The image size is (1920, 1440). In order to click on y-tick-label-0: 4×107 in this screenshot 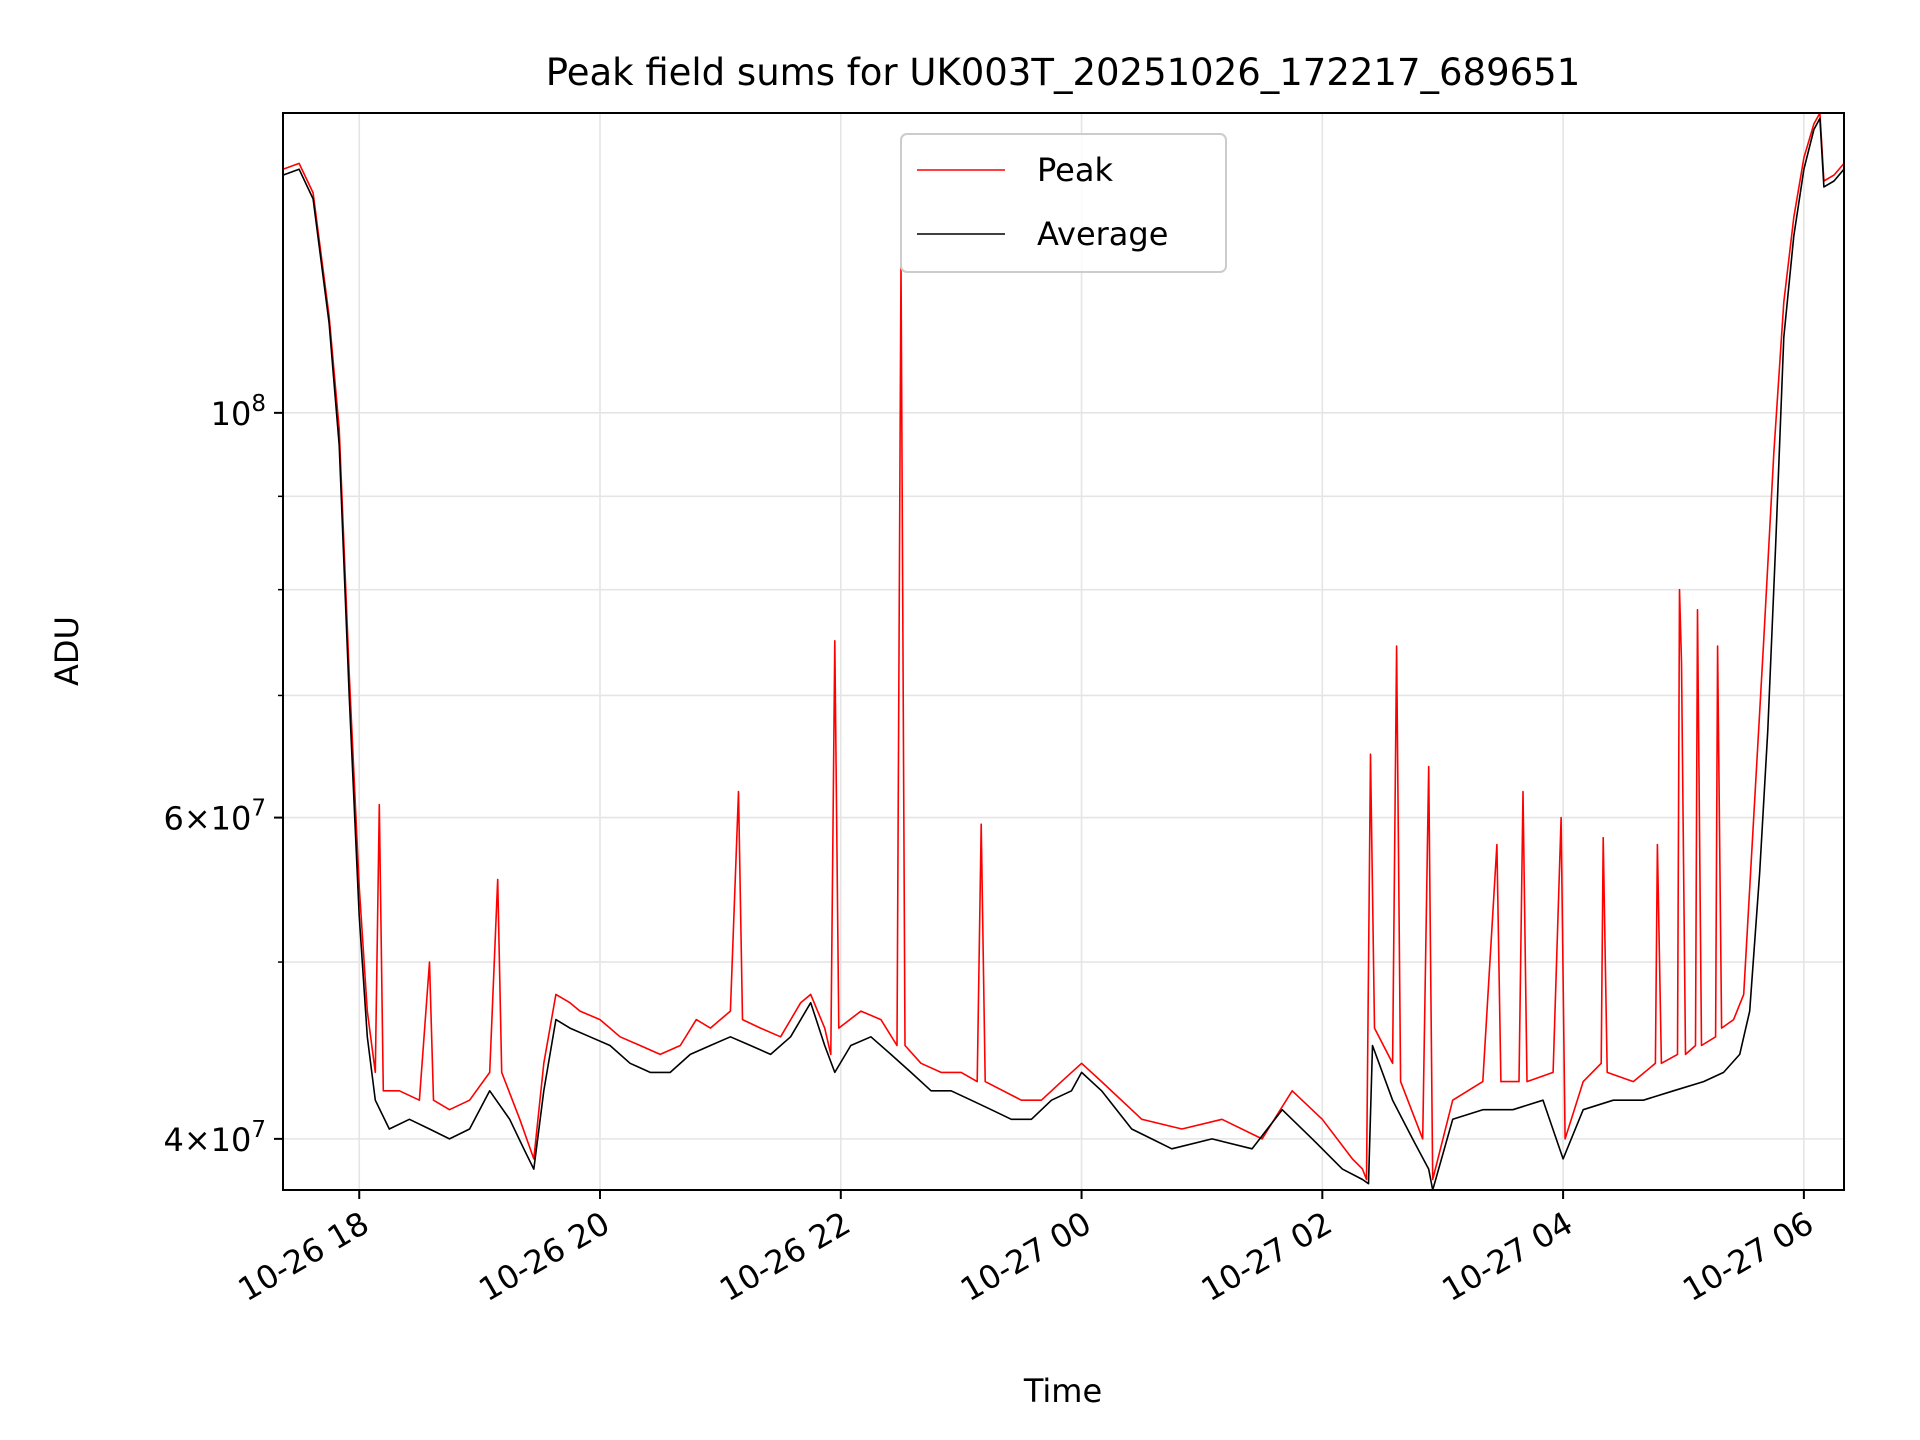, I will do `click(214, 1138)`.